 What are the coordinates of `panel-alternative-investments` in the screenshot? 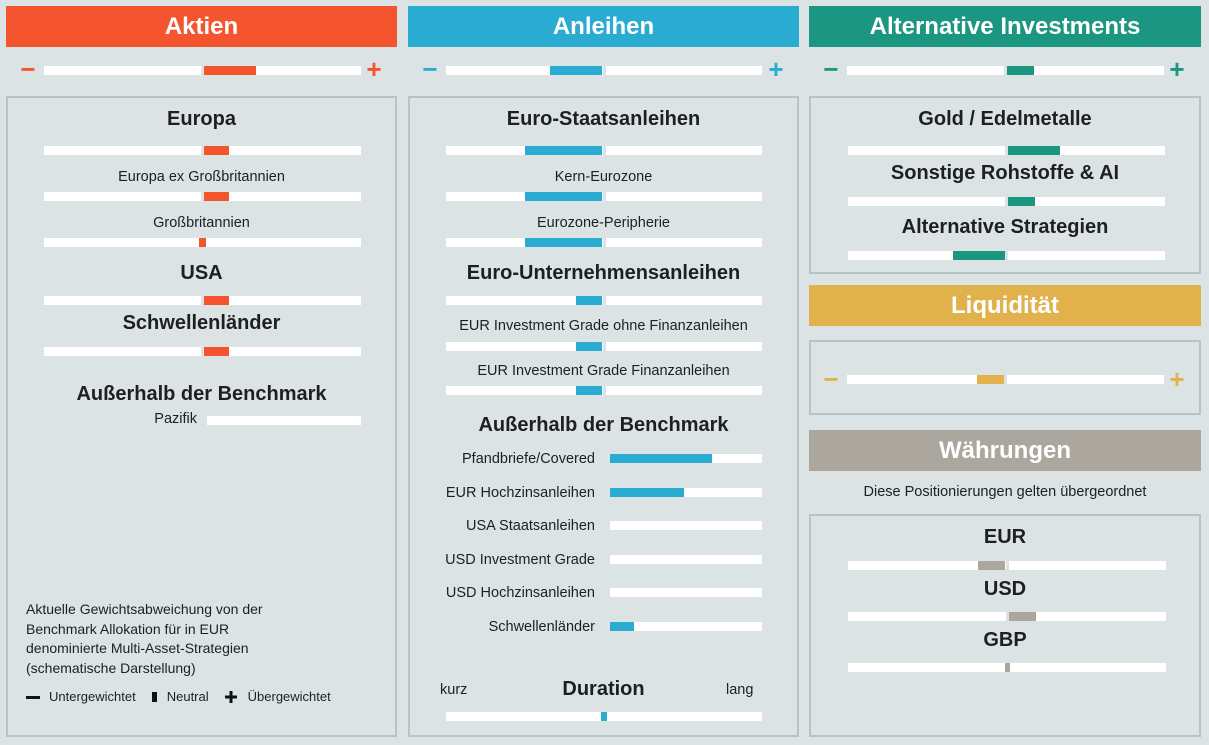 It's located at (1005, 185).